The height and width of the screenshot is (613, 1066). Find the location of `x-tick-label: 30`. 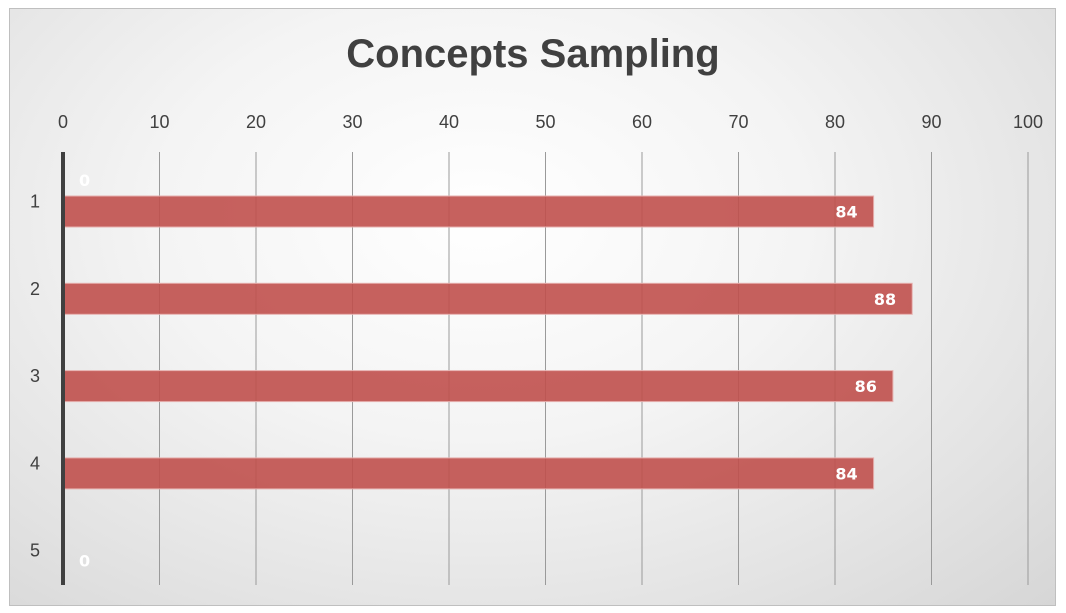

x-tick-label: 30 is located at coordinates (352, 122).